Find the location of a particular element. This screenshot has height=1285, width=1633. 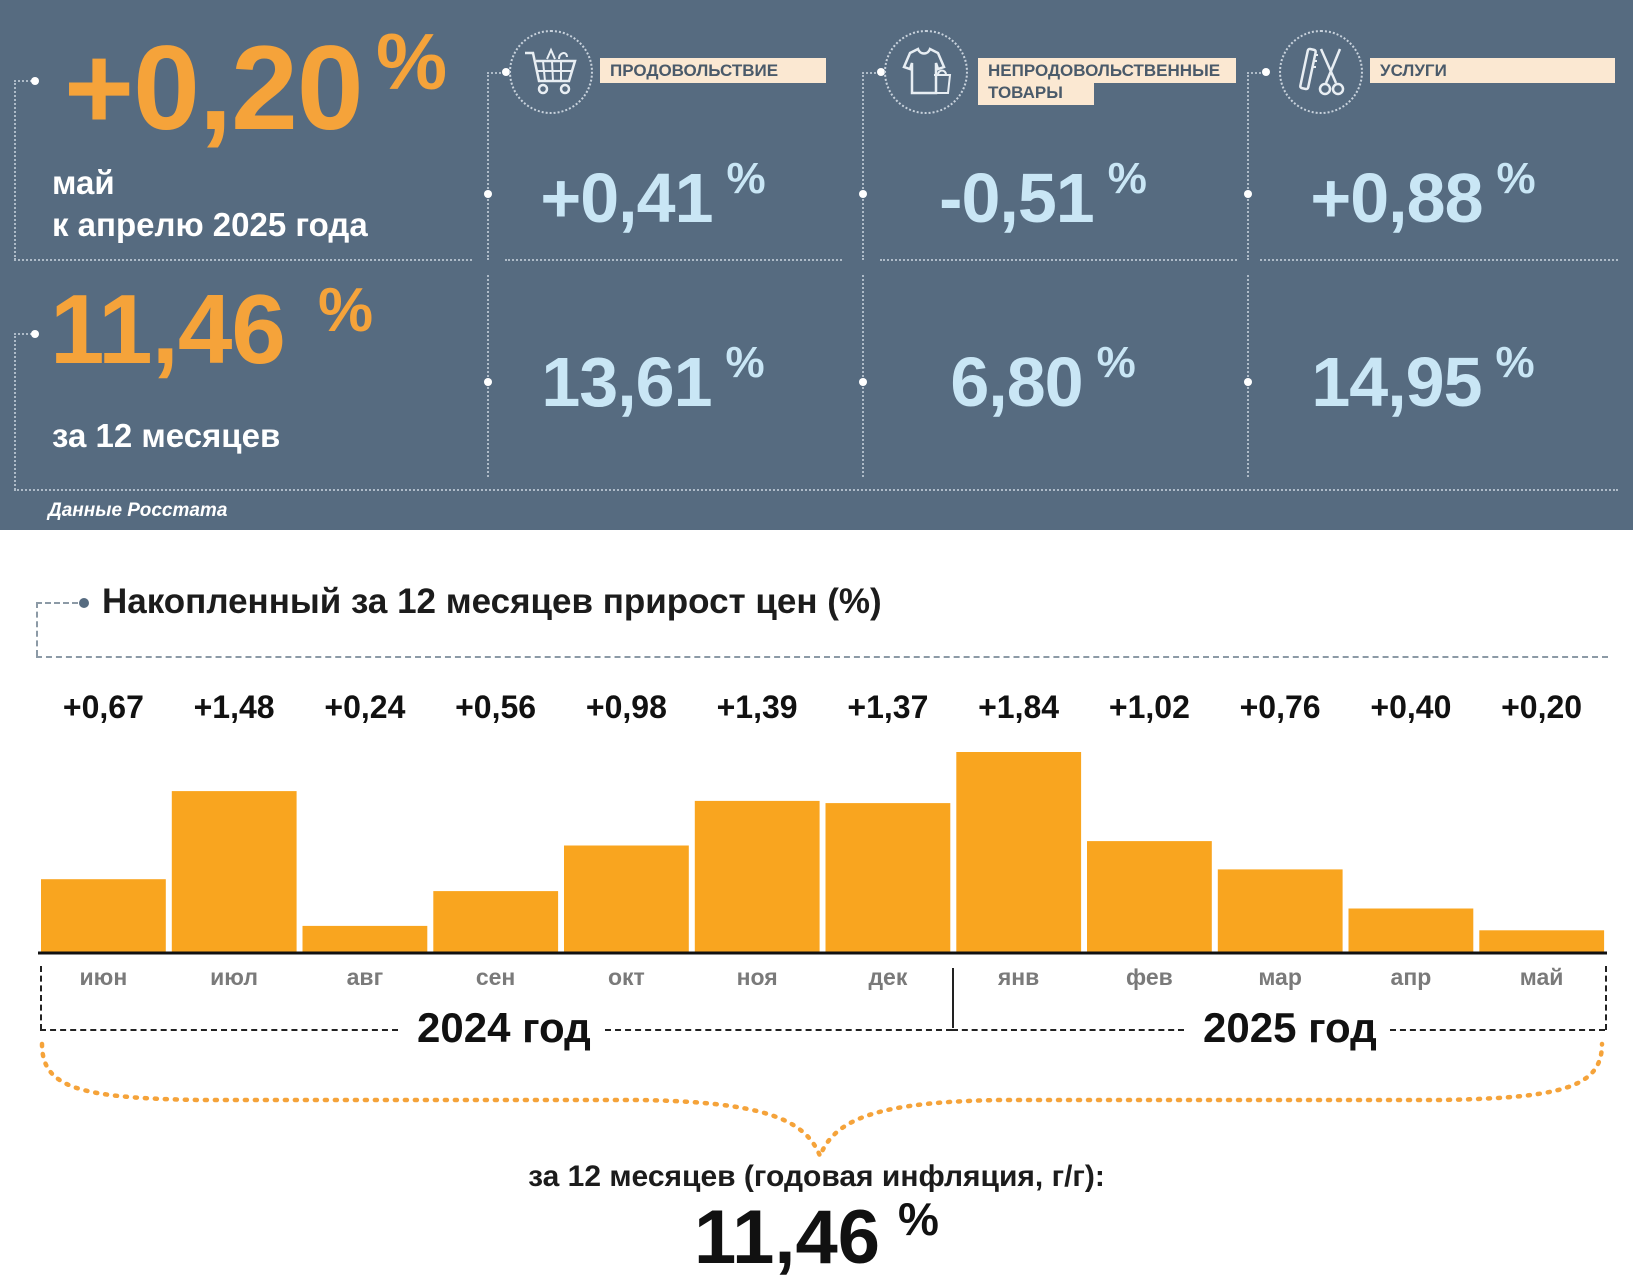

month-tick-label: сен is located at coordinates (495, 977).